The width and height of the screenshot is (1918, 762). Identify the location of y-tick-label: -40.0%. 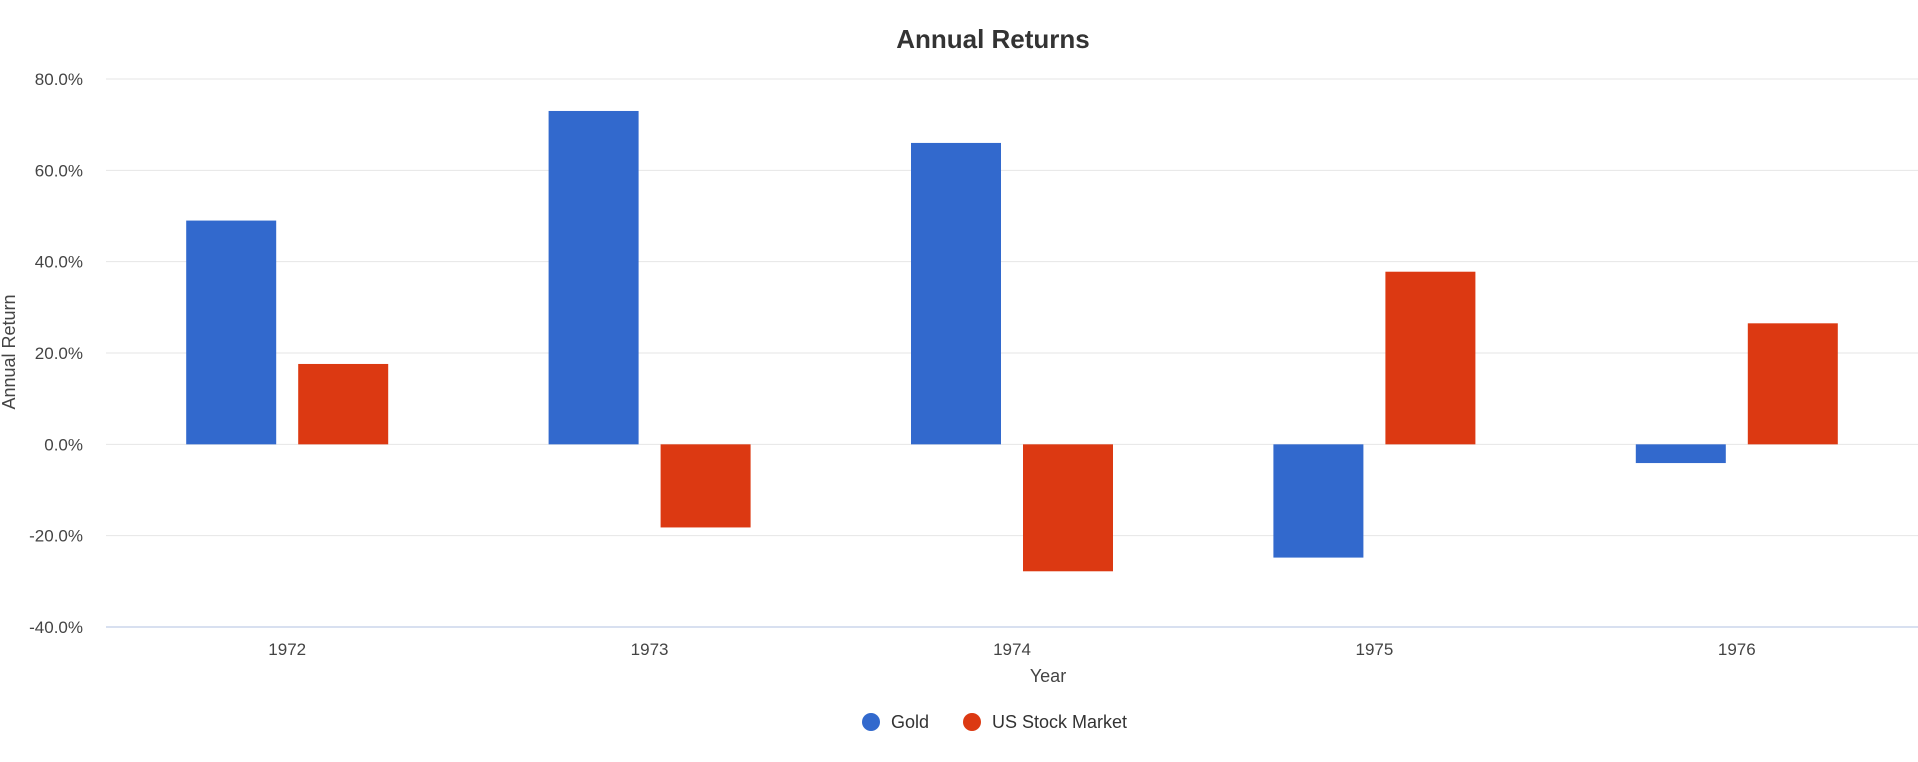
(56, 627).